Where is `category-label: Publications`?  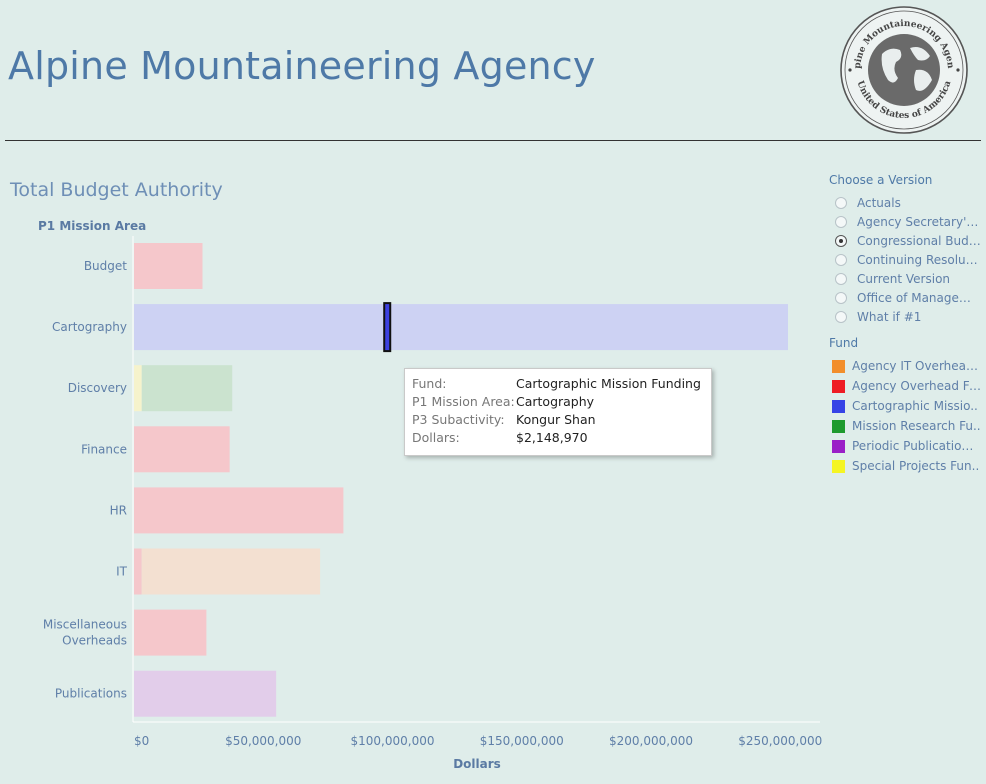
category-label: Publications is located at coordinates (91, 694).